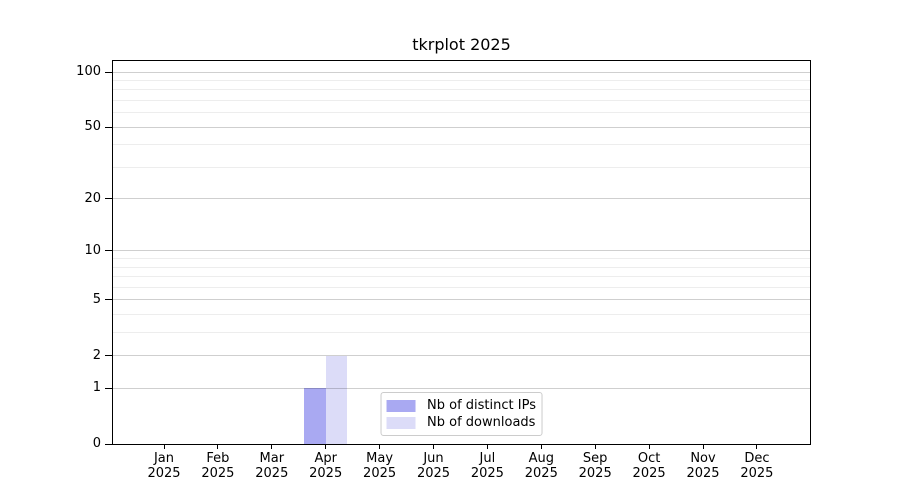 The height and width of the screenshot is (500, 900). Describe the element at coordinates (541, 458) in the screenshot. I see `x-tick-label-month: Aug` at that location.